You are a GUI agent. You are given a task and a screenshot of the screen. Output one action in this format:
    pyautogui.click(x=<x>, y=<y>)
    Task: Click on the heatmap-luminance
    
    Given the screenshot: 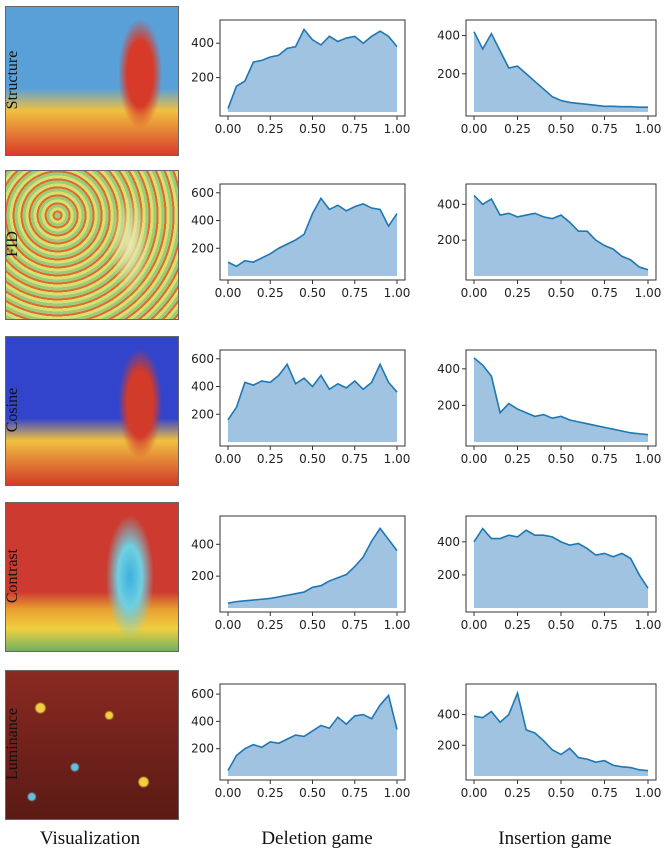 What is the action you would take?
    pyautogui.click(x=92, y=745)
    